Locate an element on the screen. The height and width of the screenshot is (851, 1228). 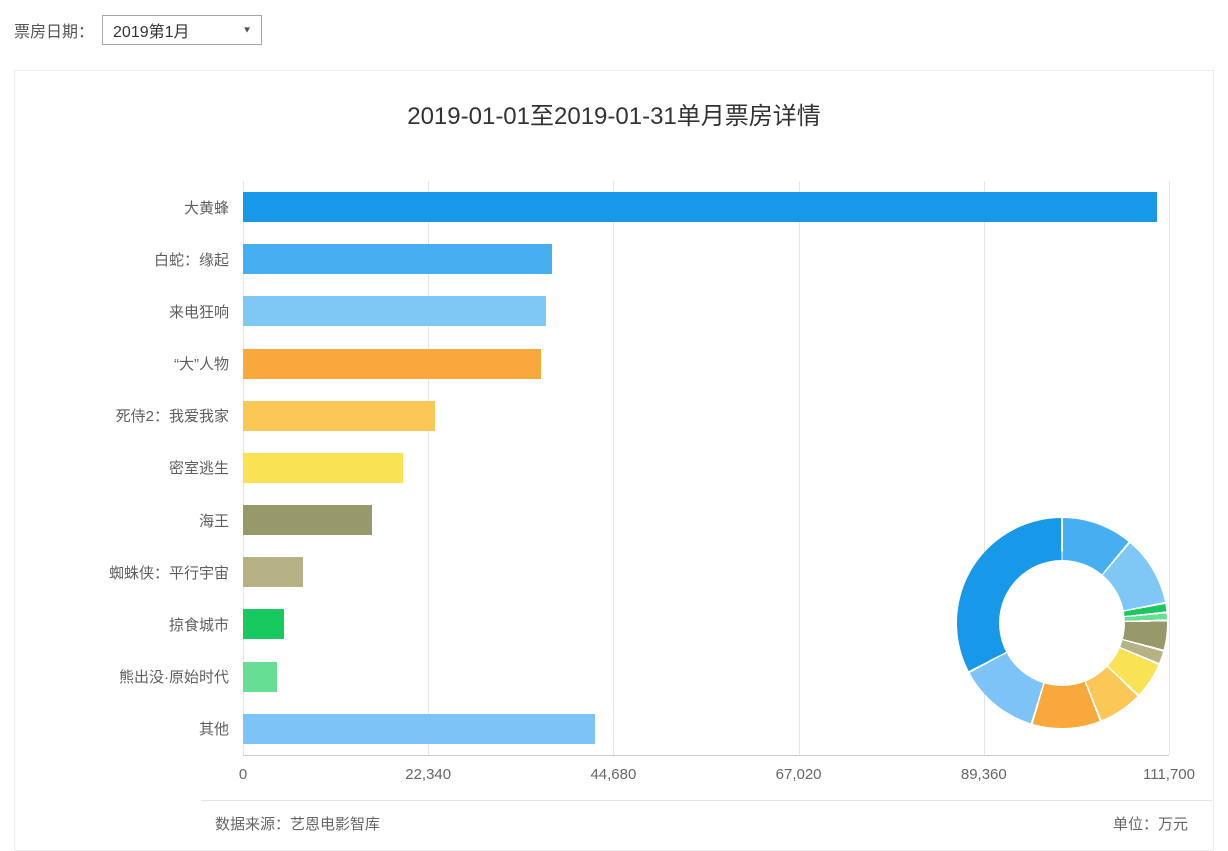
card-footer: 数据来源：艺恩电影智库 单位：万元 is located at coordinates (706, 825).